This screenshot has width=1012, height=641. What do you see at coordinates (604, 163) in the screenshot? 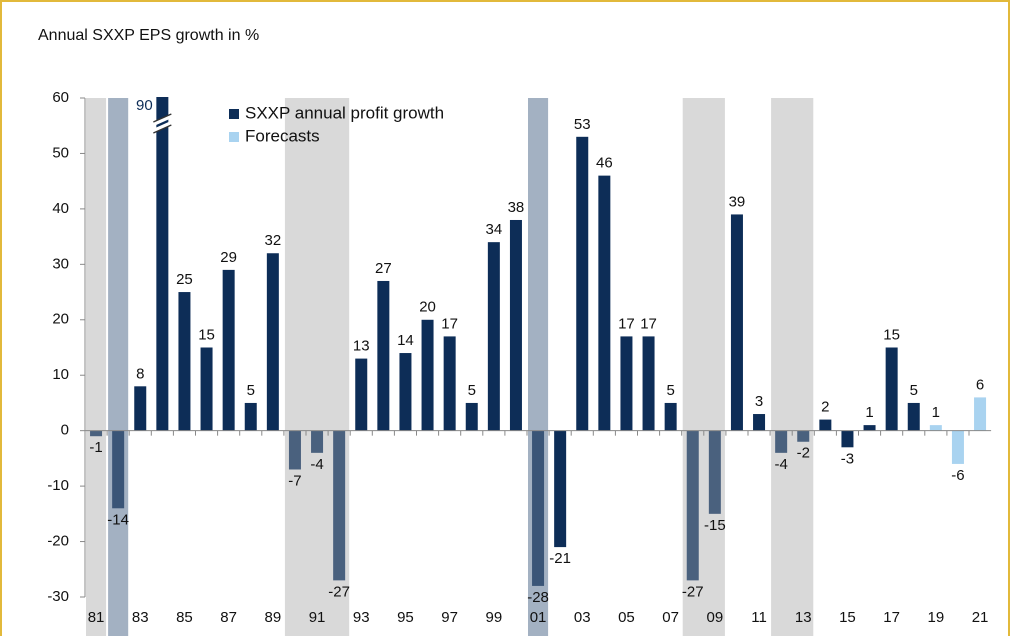
I see `data-label: 46` at bounding box center [604, 163].